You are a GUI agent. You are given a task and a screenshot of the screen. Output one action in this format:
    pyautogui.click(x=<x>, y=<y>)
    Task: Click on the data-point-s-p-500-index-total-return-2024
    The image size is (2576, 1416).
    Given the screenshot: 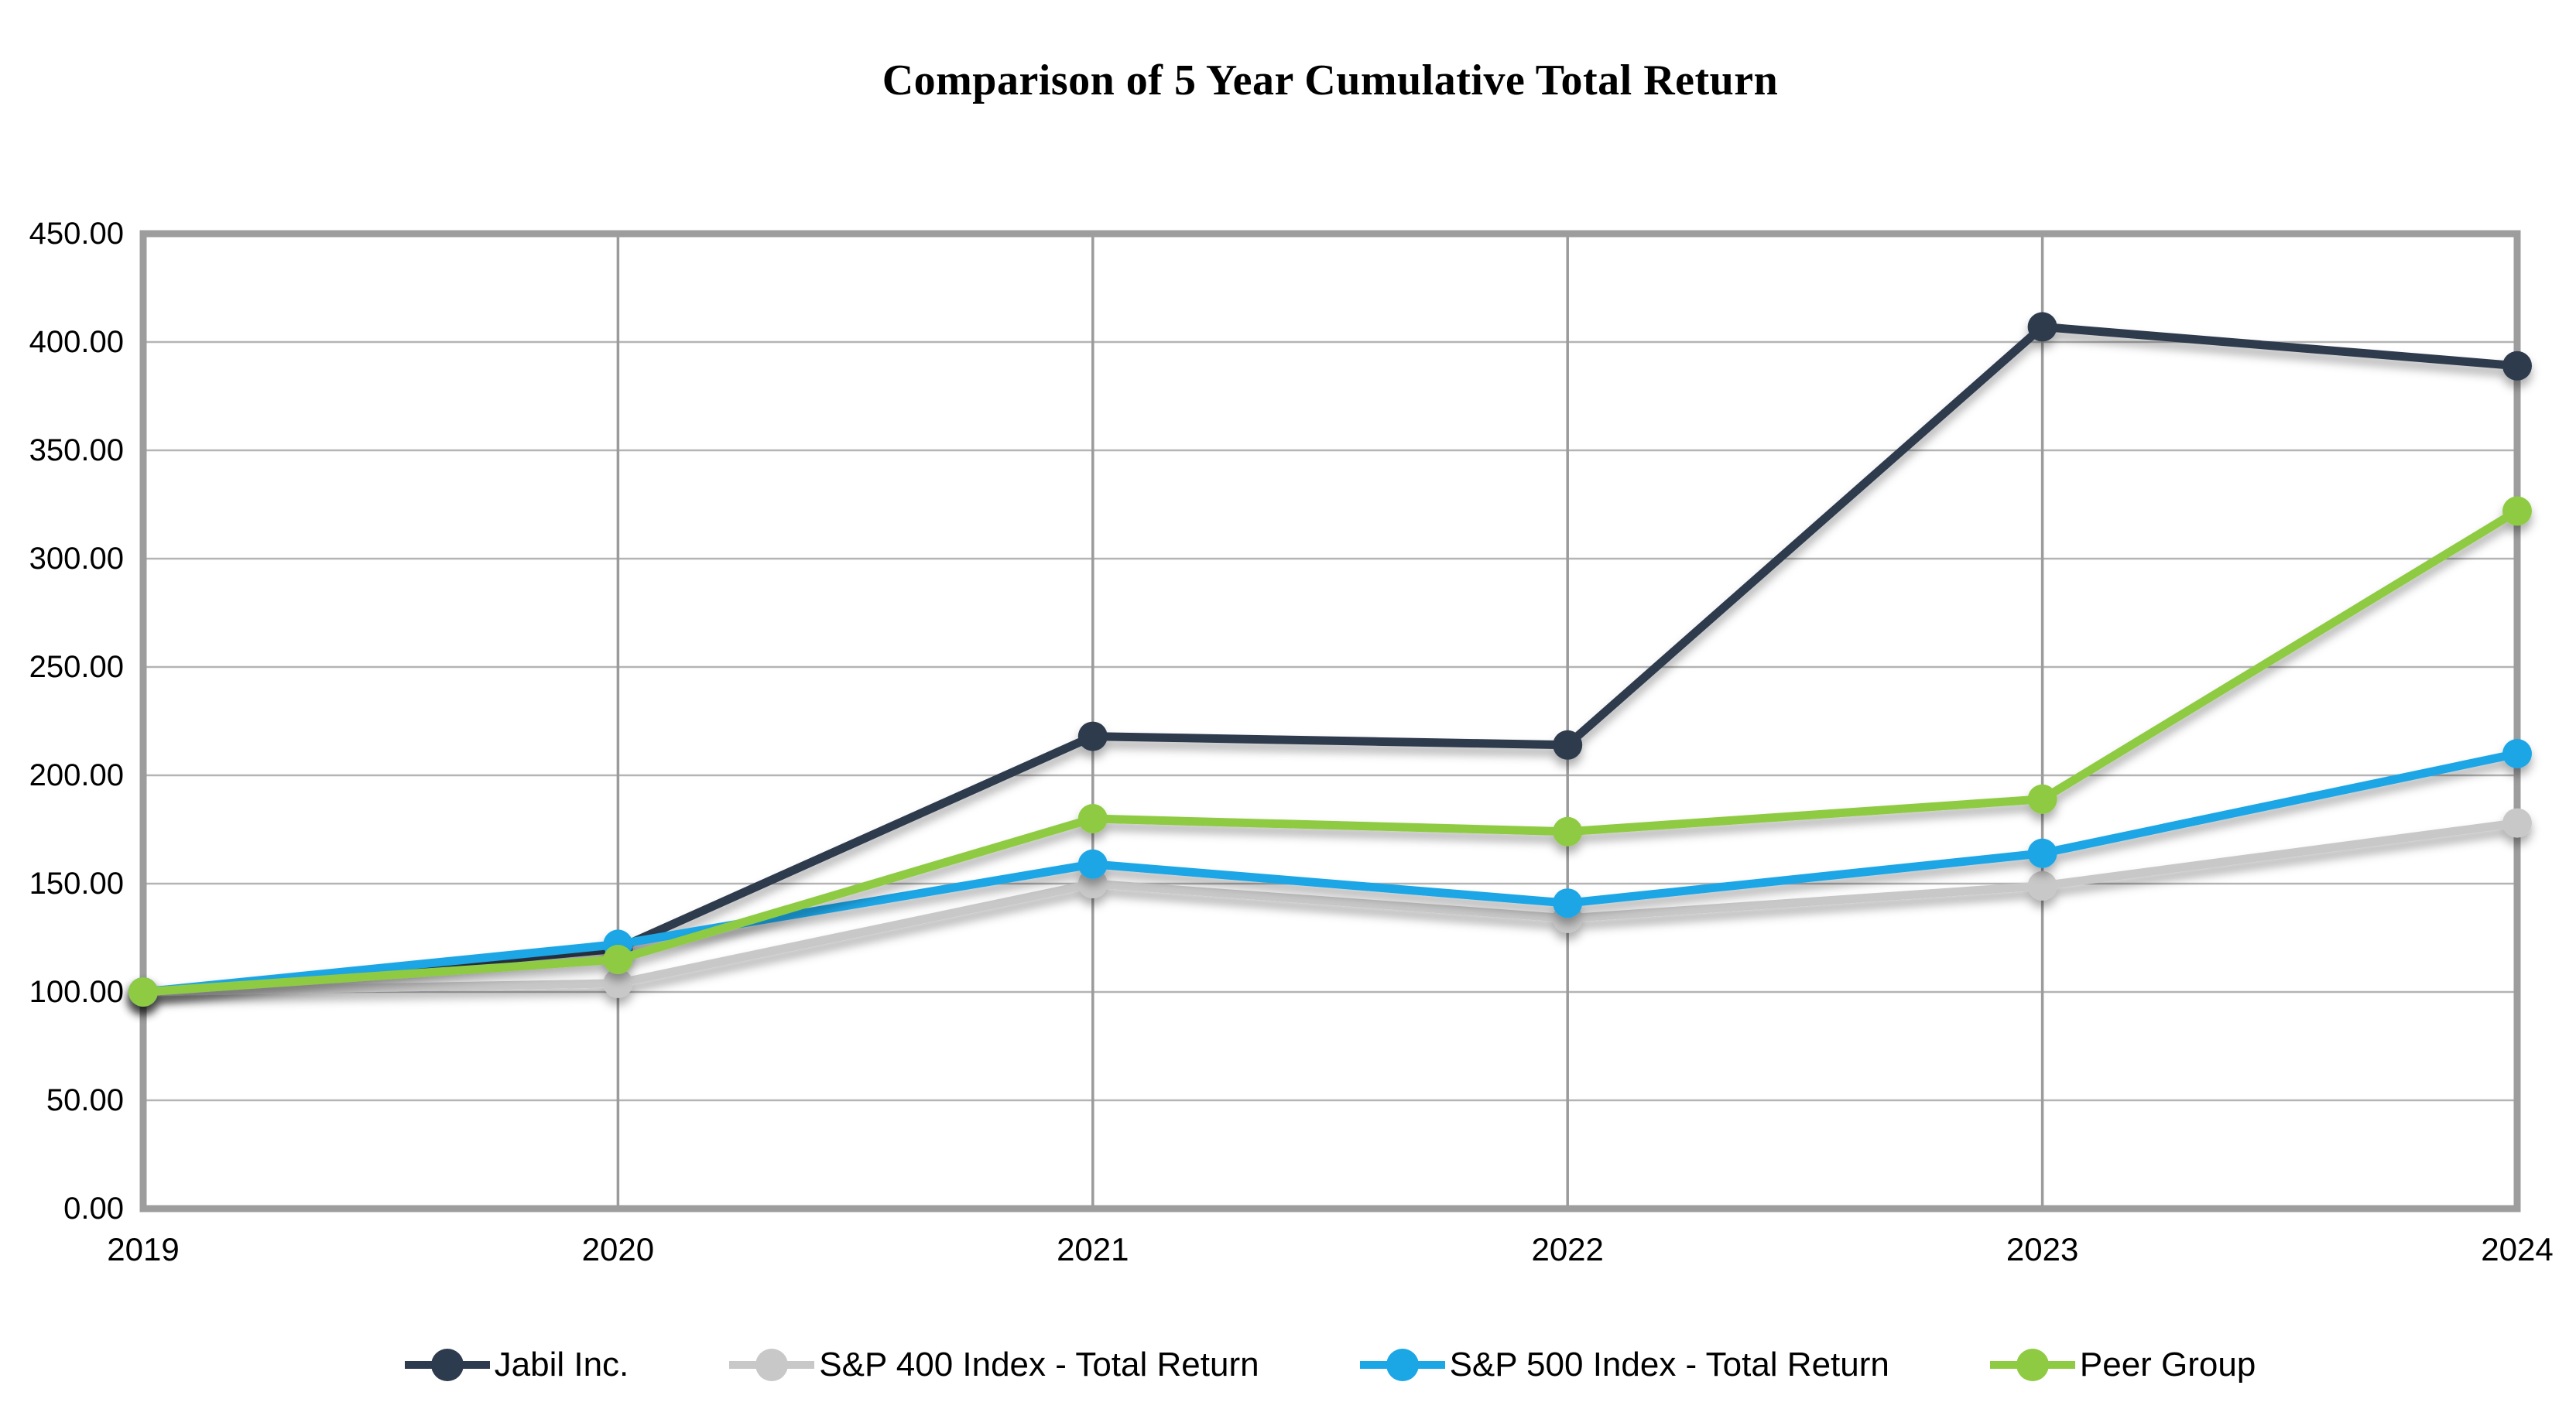 What is the action you would take?
    pyautogui.click(x=2517, y=754)
    